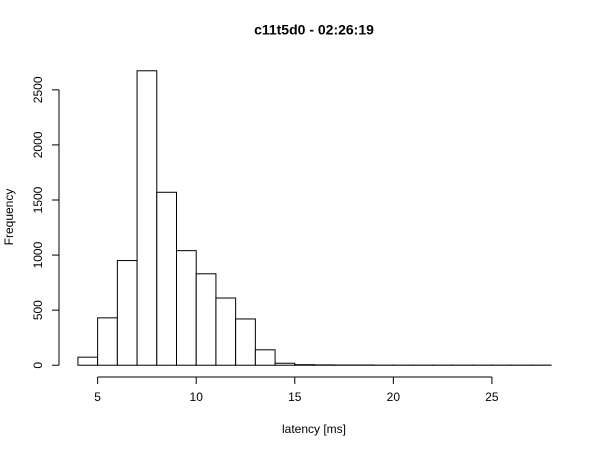  I want to click on x-tick-label: 5, so click(97, 397).